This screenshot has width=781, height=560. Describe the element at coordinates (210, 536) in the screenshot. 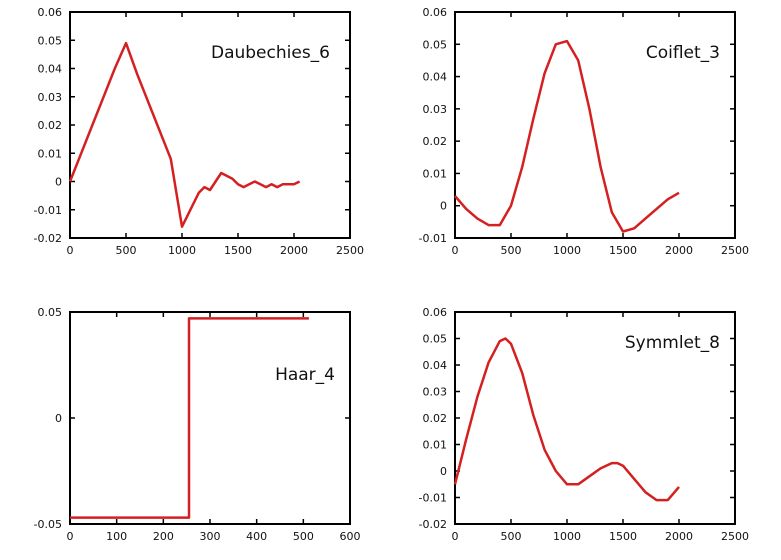

I see `x-tick-label: 300` at that location.